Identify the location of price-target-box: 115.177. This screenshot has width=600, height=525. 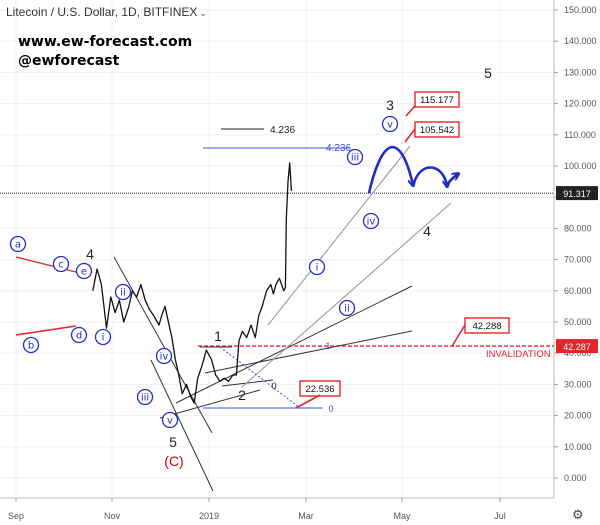
(437, 99).